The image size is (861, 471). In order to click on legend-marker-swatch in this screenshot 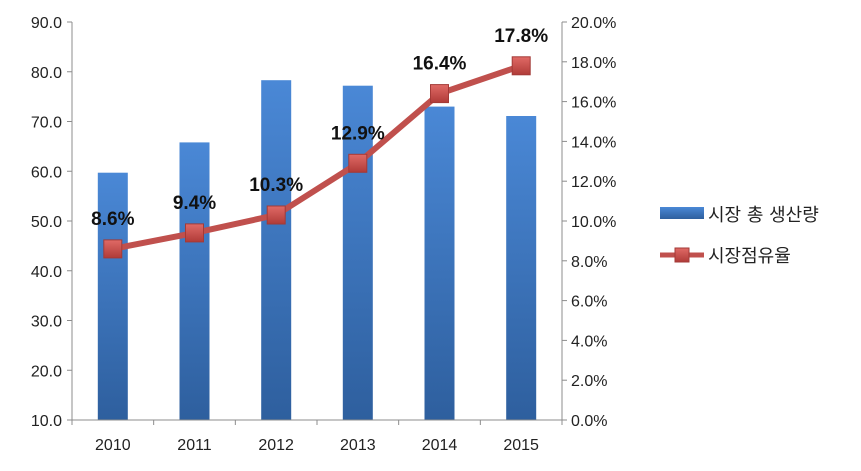, I will do `click(682, 255)`.